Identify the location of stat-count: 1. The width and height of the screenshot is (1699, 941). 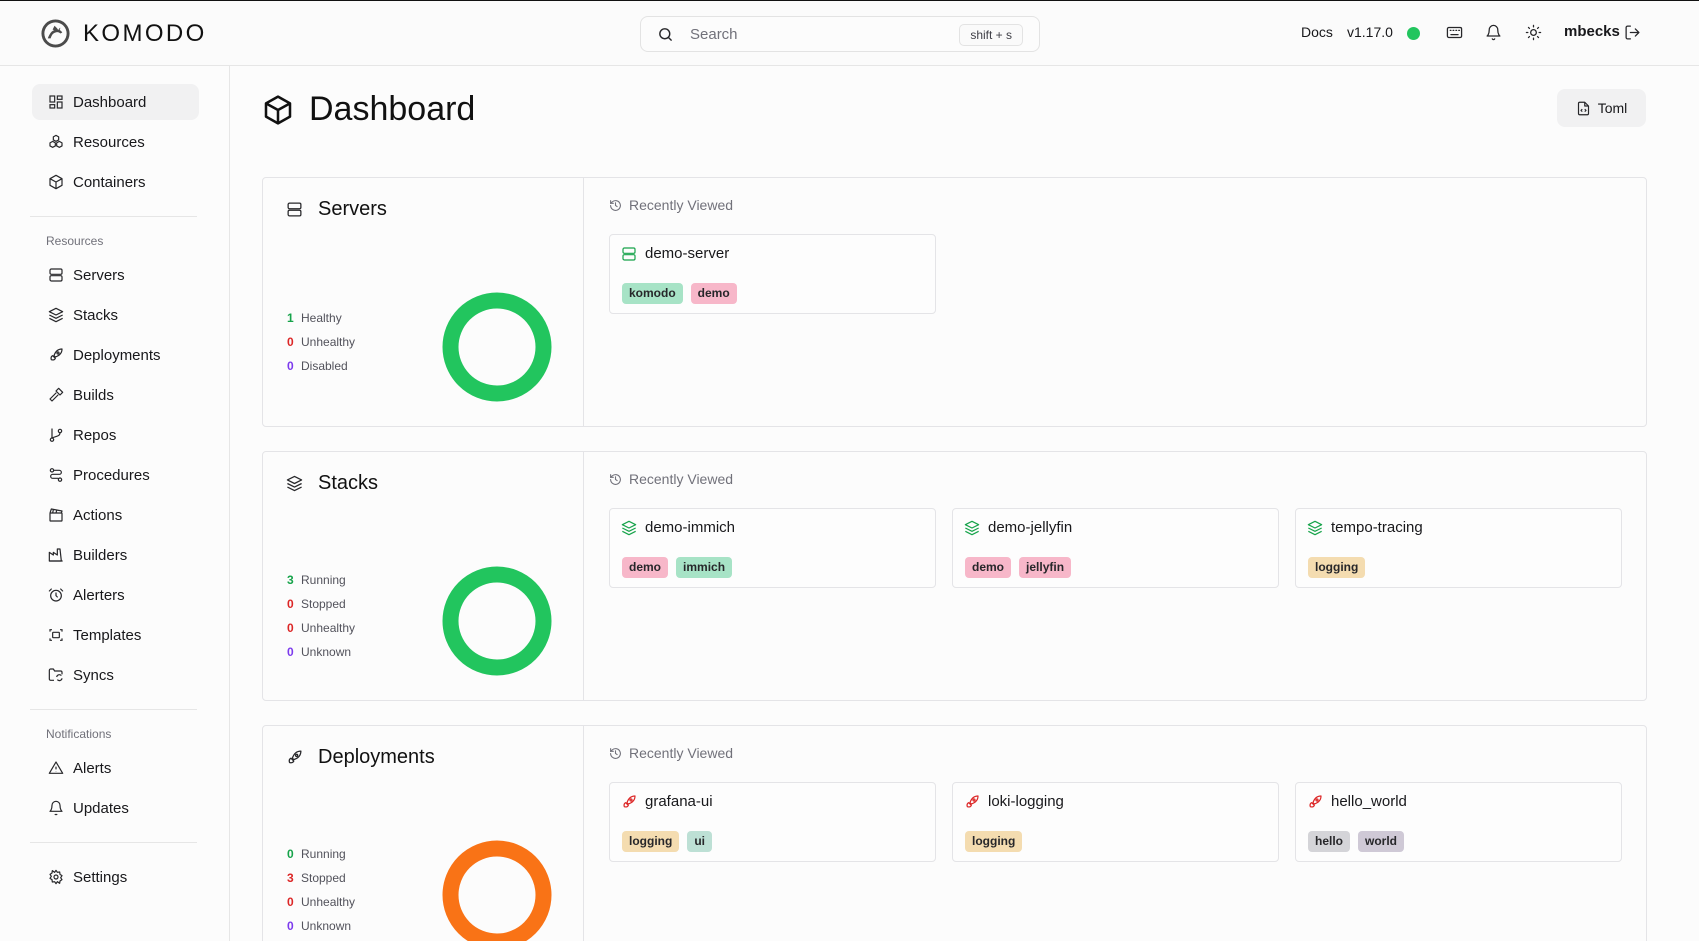
(290, 318).